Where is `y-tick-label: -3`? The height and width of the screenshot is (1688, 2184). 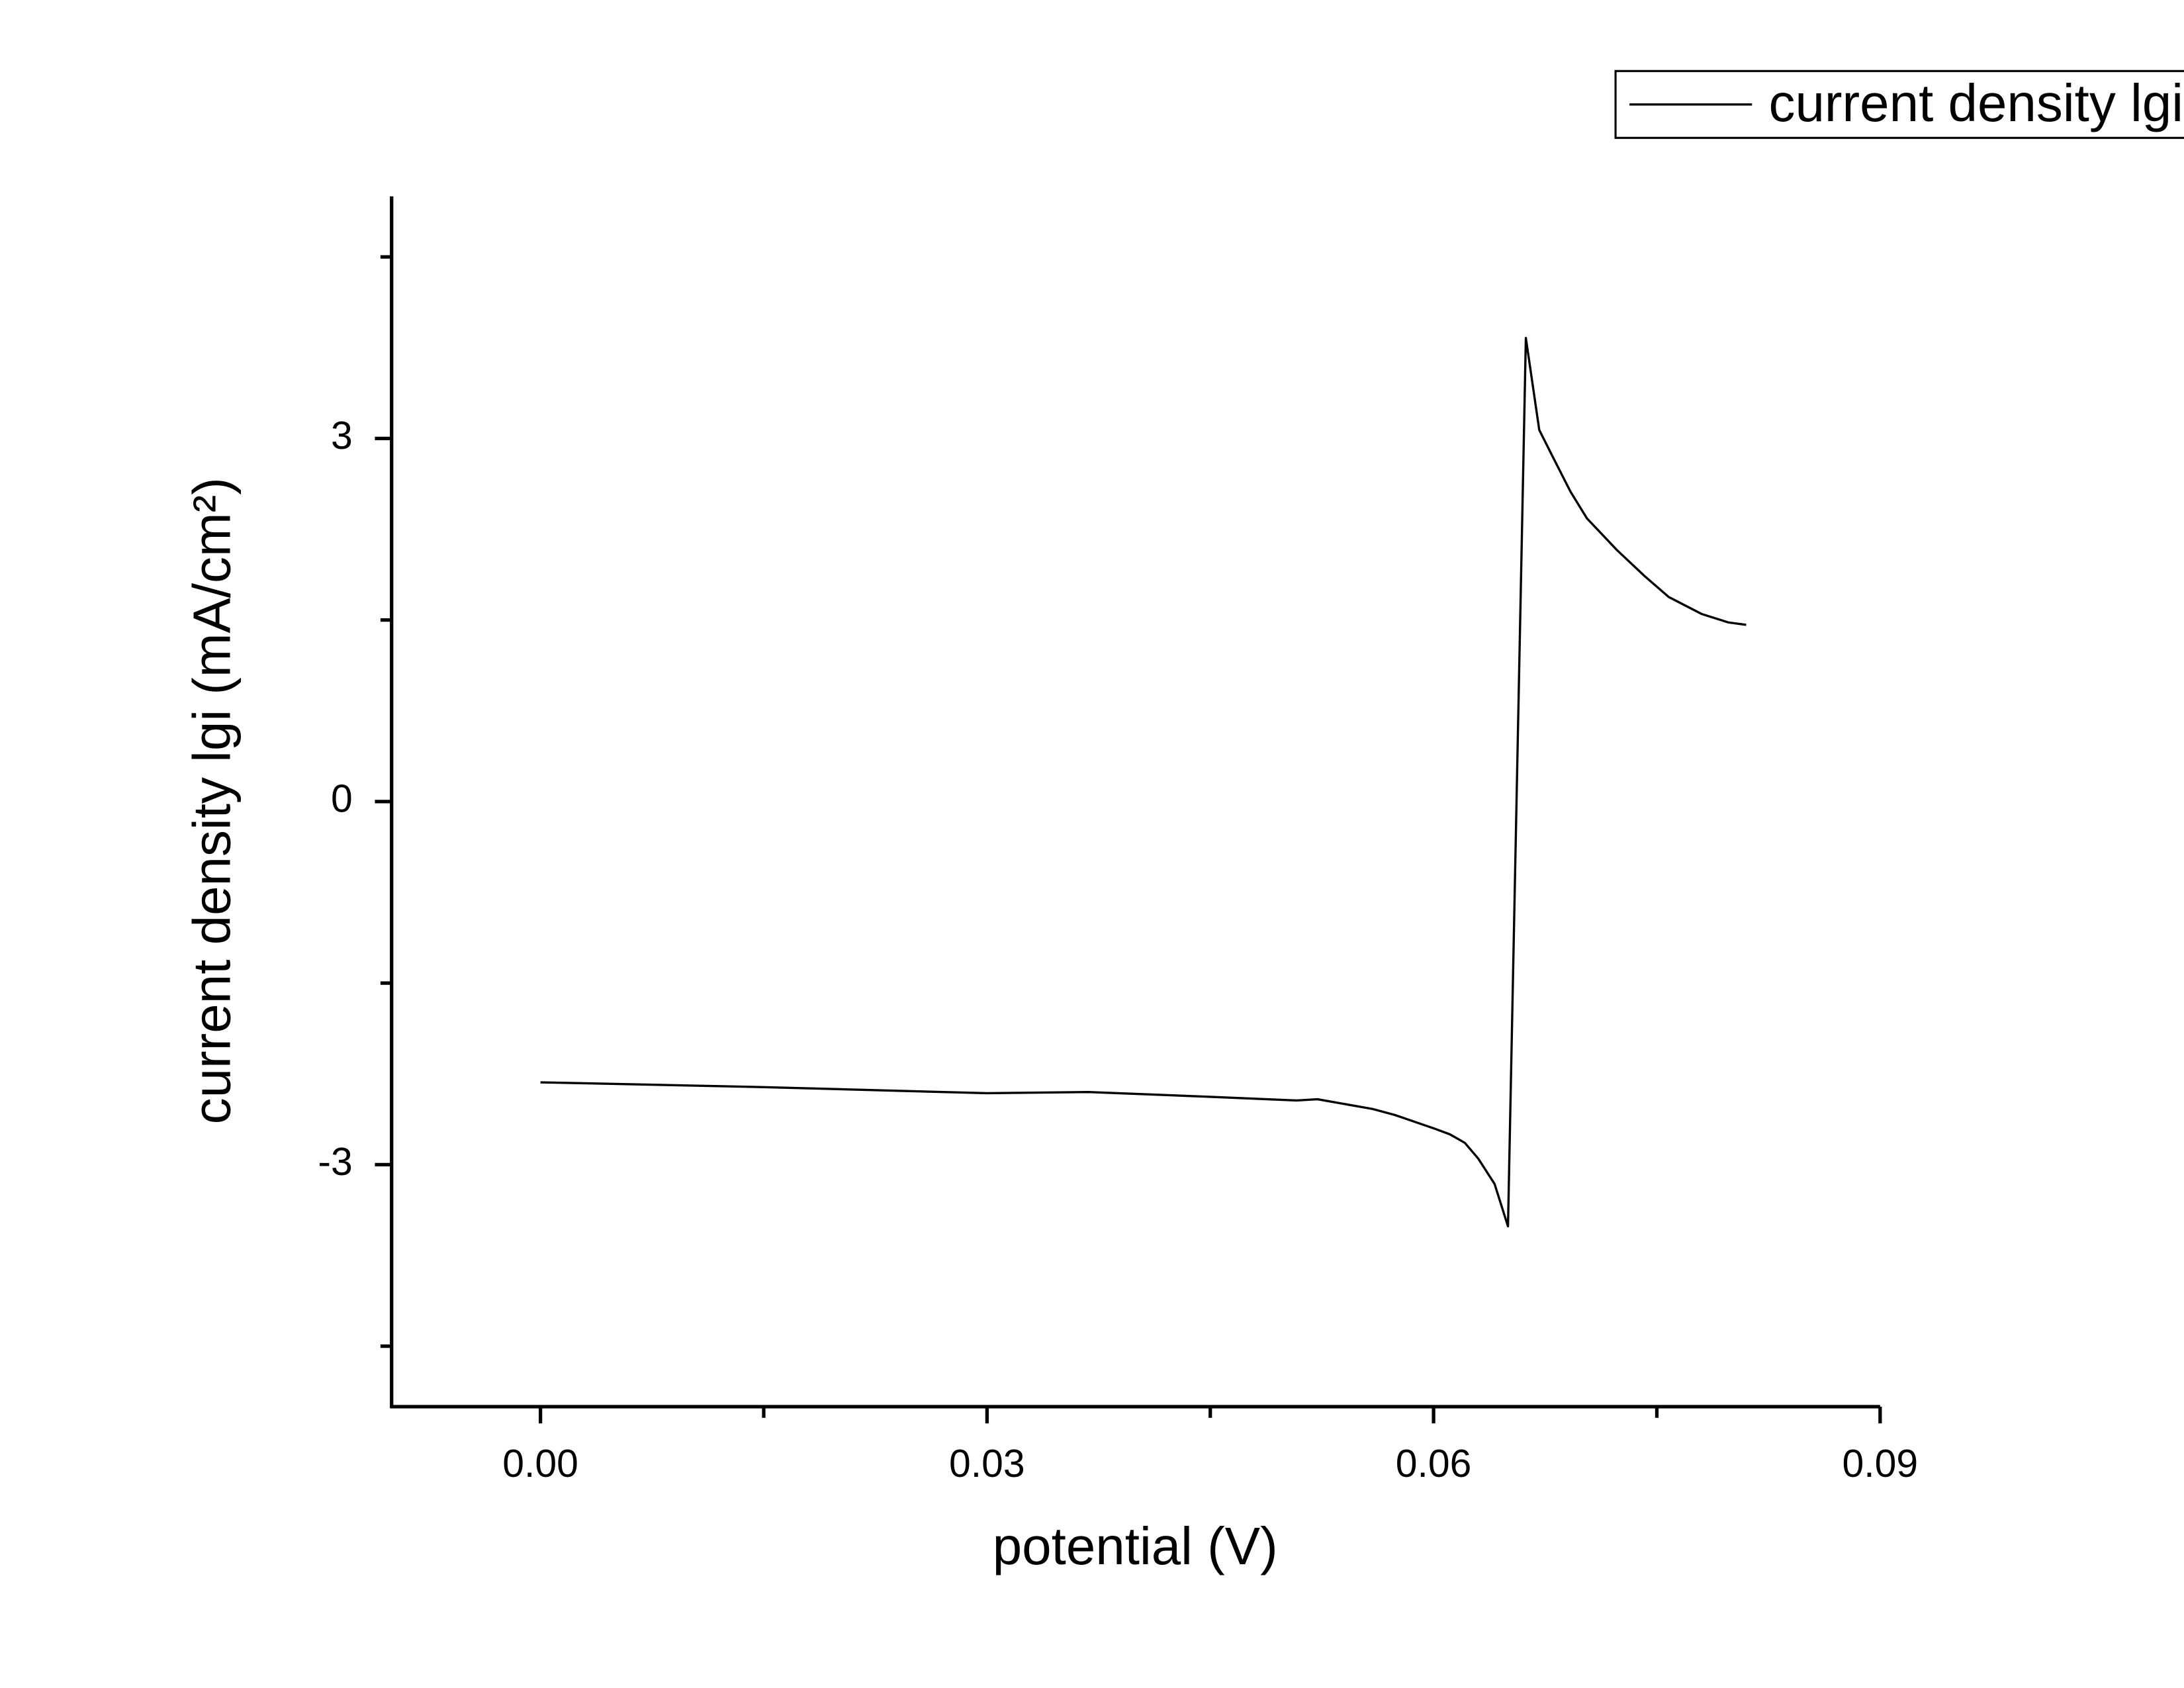 y-tick-label: -3 is located at coordinates (335, 1162).